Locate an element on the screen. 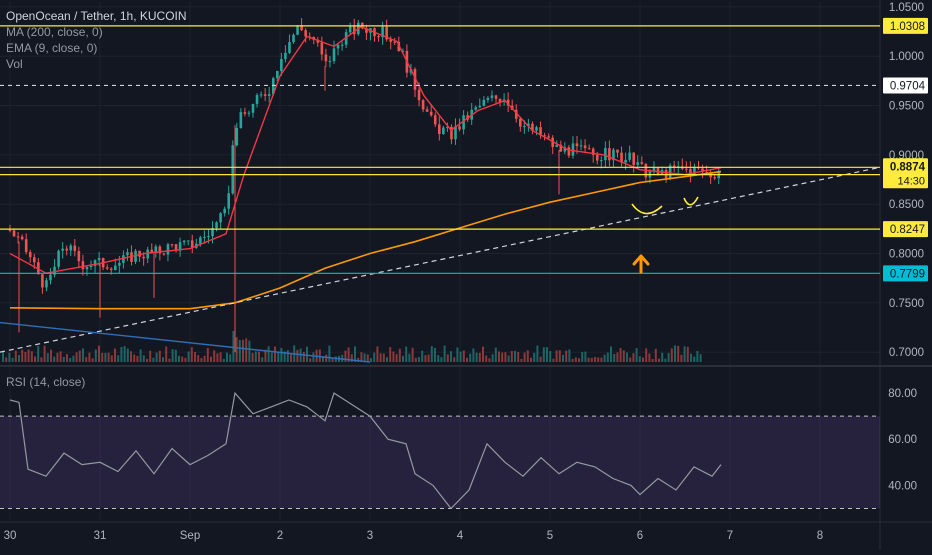 The width and height of the screenshot is (932, 555). price-tick-label: 1.0000 is located at coordinates (906, 57).